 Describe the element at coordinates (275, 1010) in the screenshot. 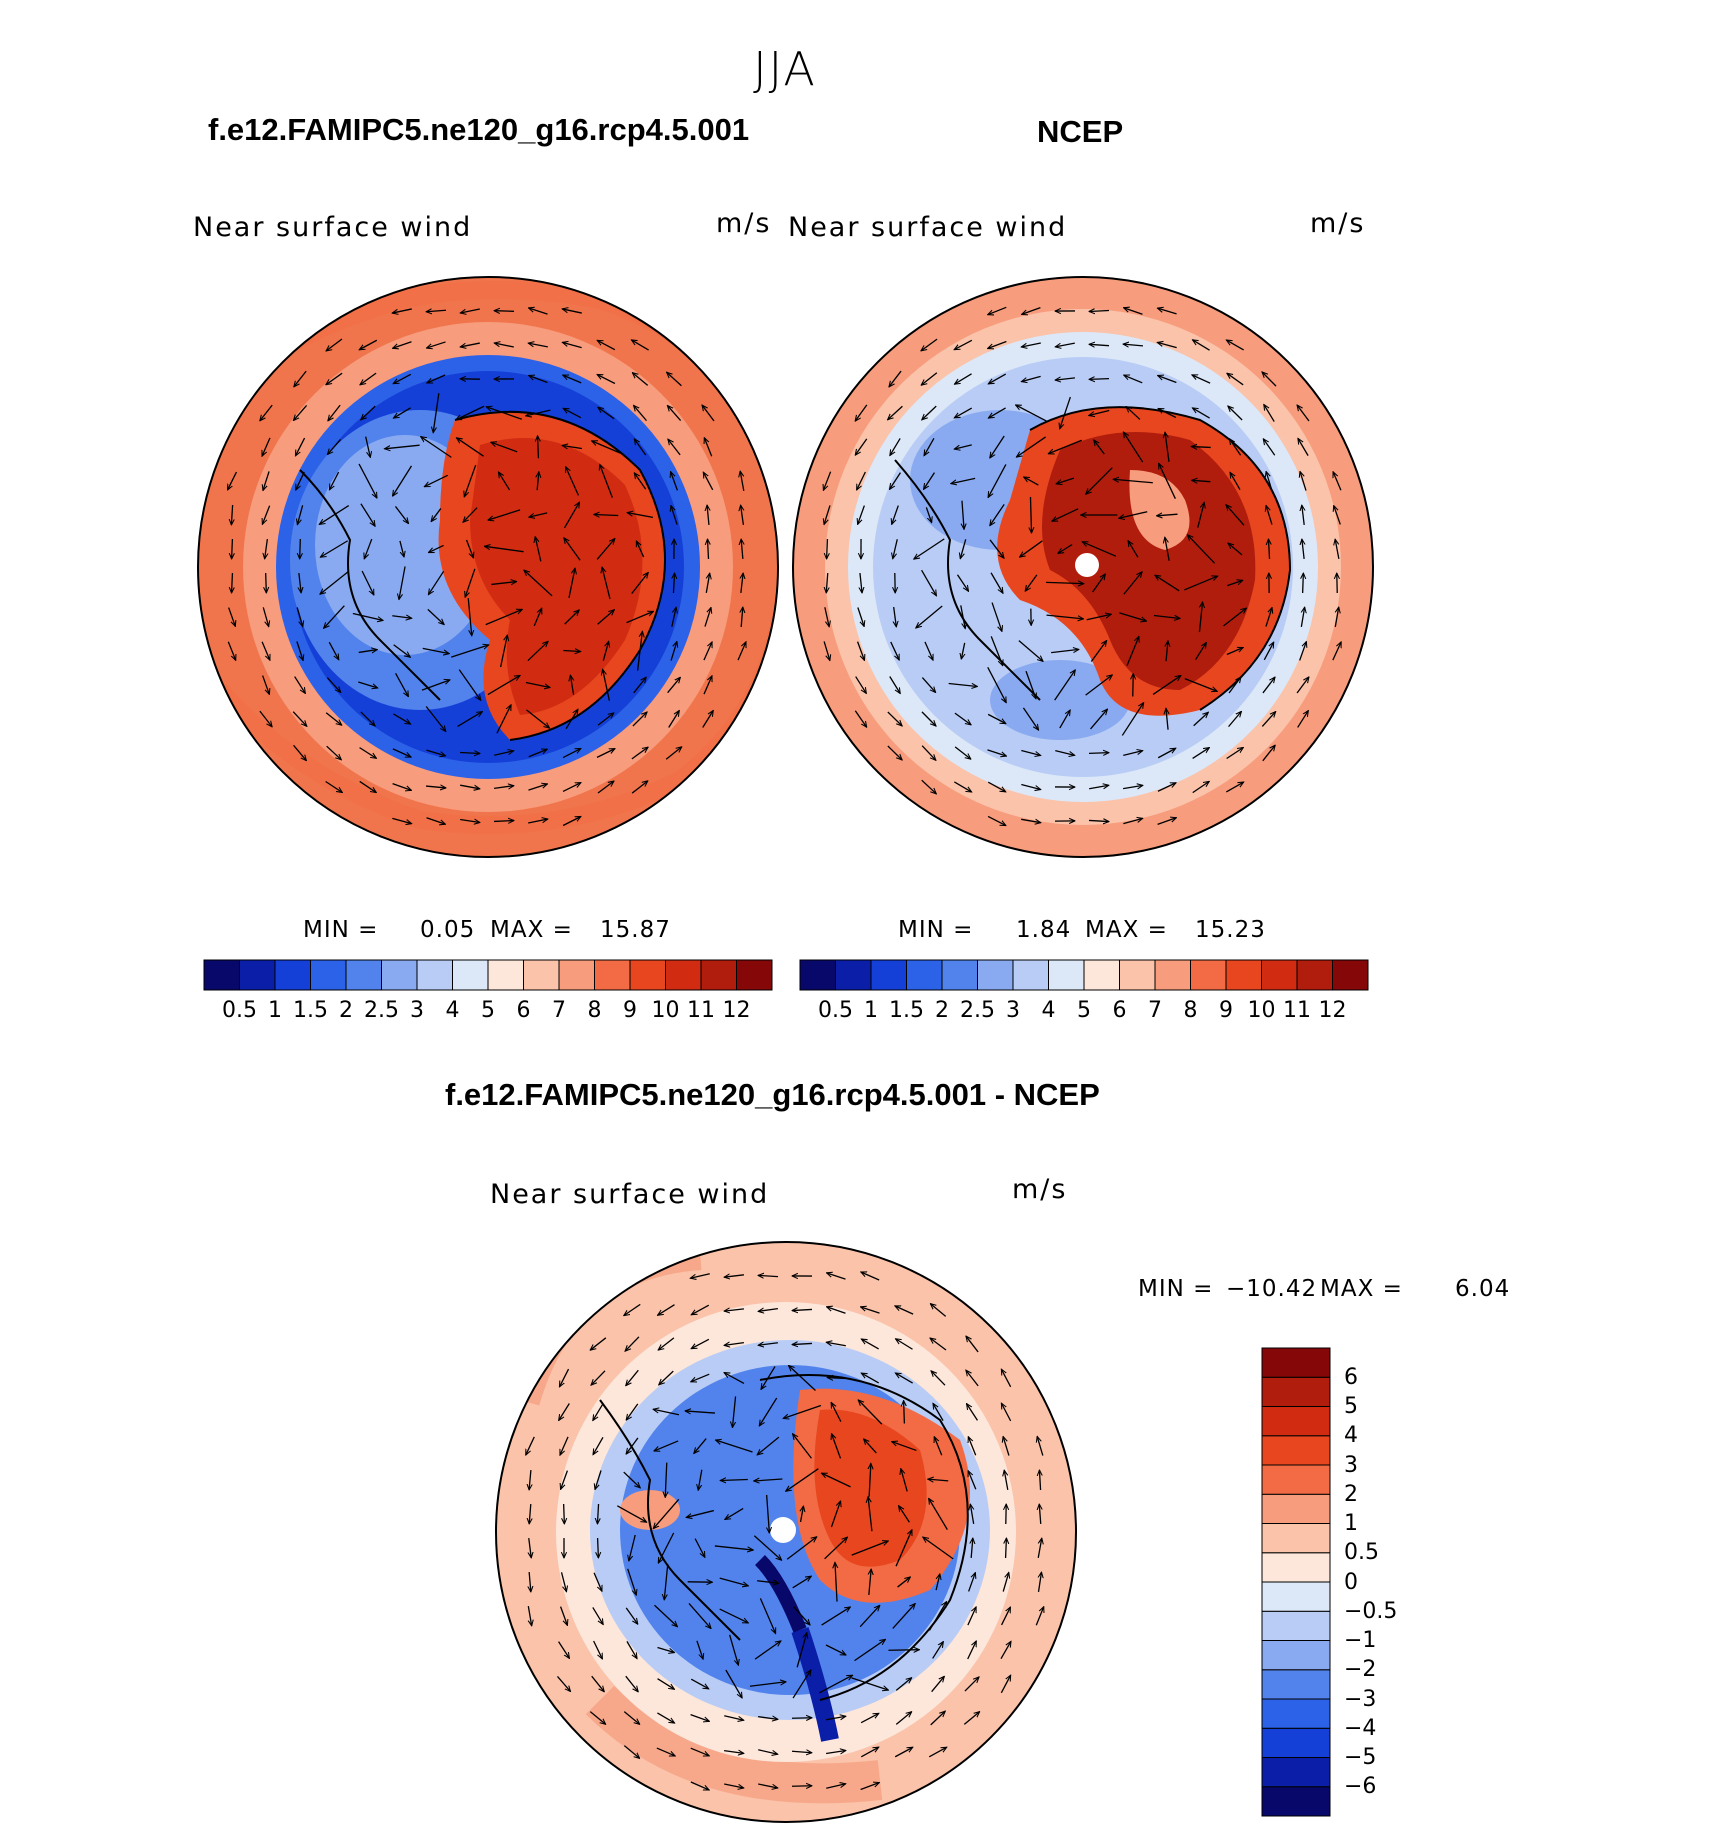

I see `panel1-colorbar-tick-label: 1` at that location.